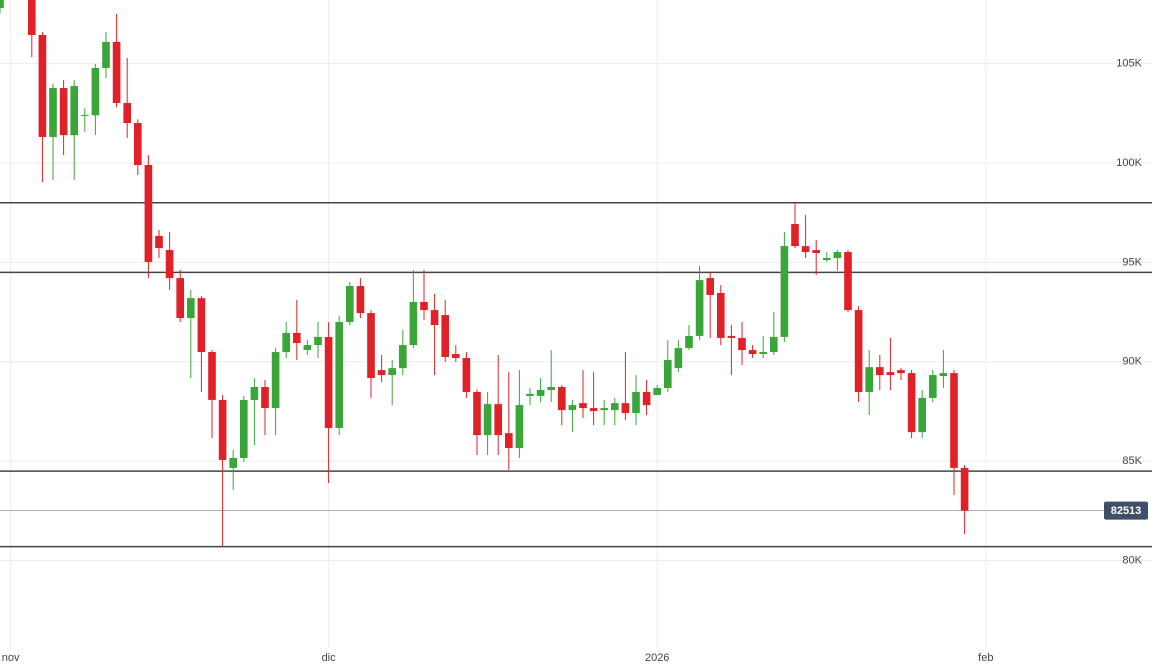  I want to click on y-tick-label: 100K, so click(1129, 163).